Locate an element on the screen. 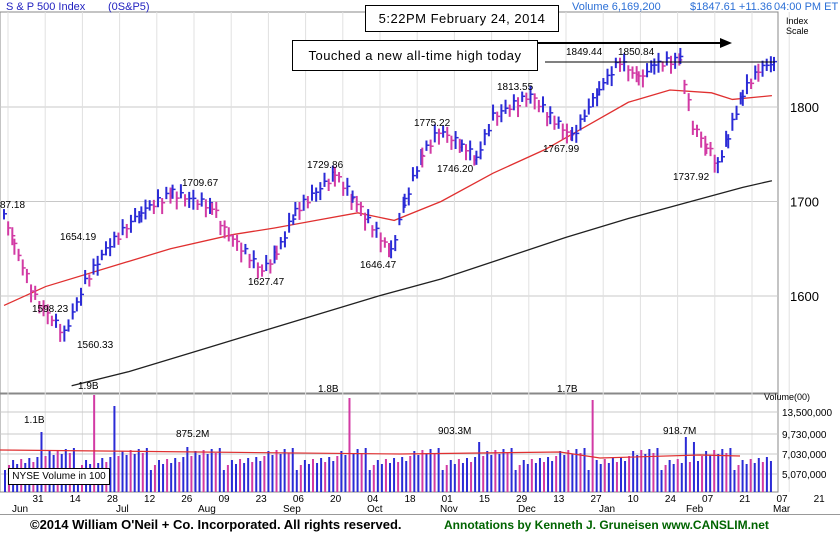 Image resolution: width=840 pixels, height=536 pixels. month-tick-label: Jun is located at coordinates (20, 509).